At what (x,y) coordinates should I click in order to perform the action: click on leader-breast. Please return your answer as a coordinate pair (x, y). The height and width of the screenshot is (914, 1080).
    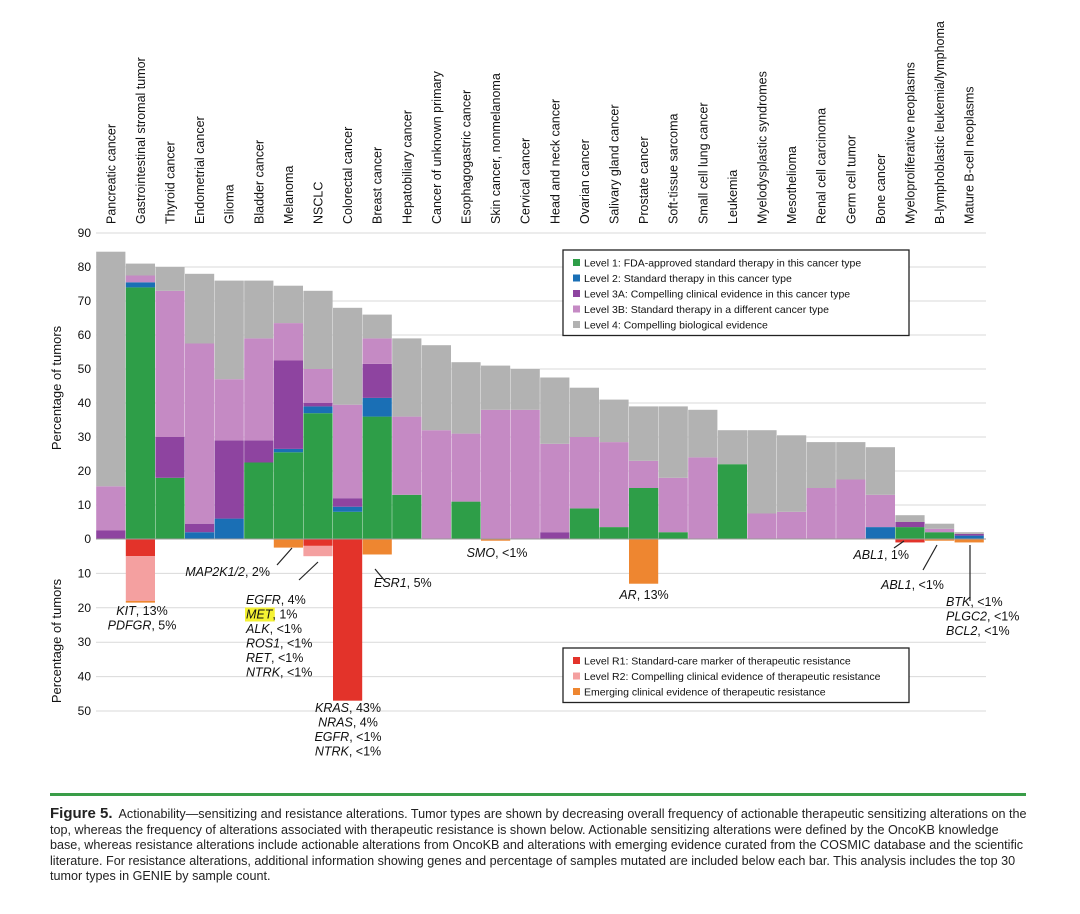
    Looking at the image, I should click on (380, 575).